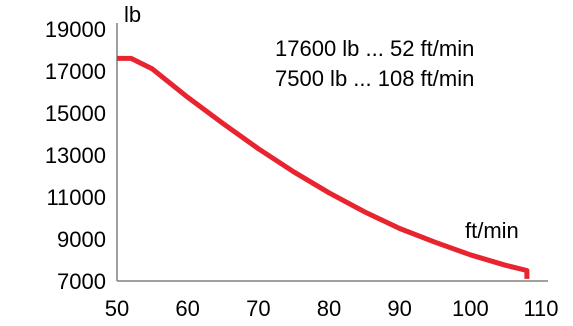 The height and width of the screenshot is (326, 573). Describe the element at coordinates (470, 308) in the screenshot. I see `x-tick-label: 100` at that location.